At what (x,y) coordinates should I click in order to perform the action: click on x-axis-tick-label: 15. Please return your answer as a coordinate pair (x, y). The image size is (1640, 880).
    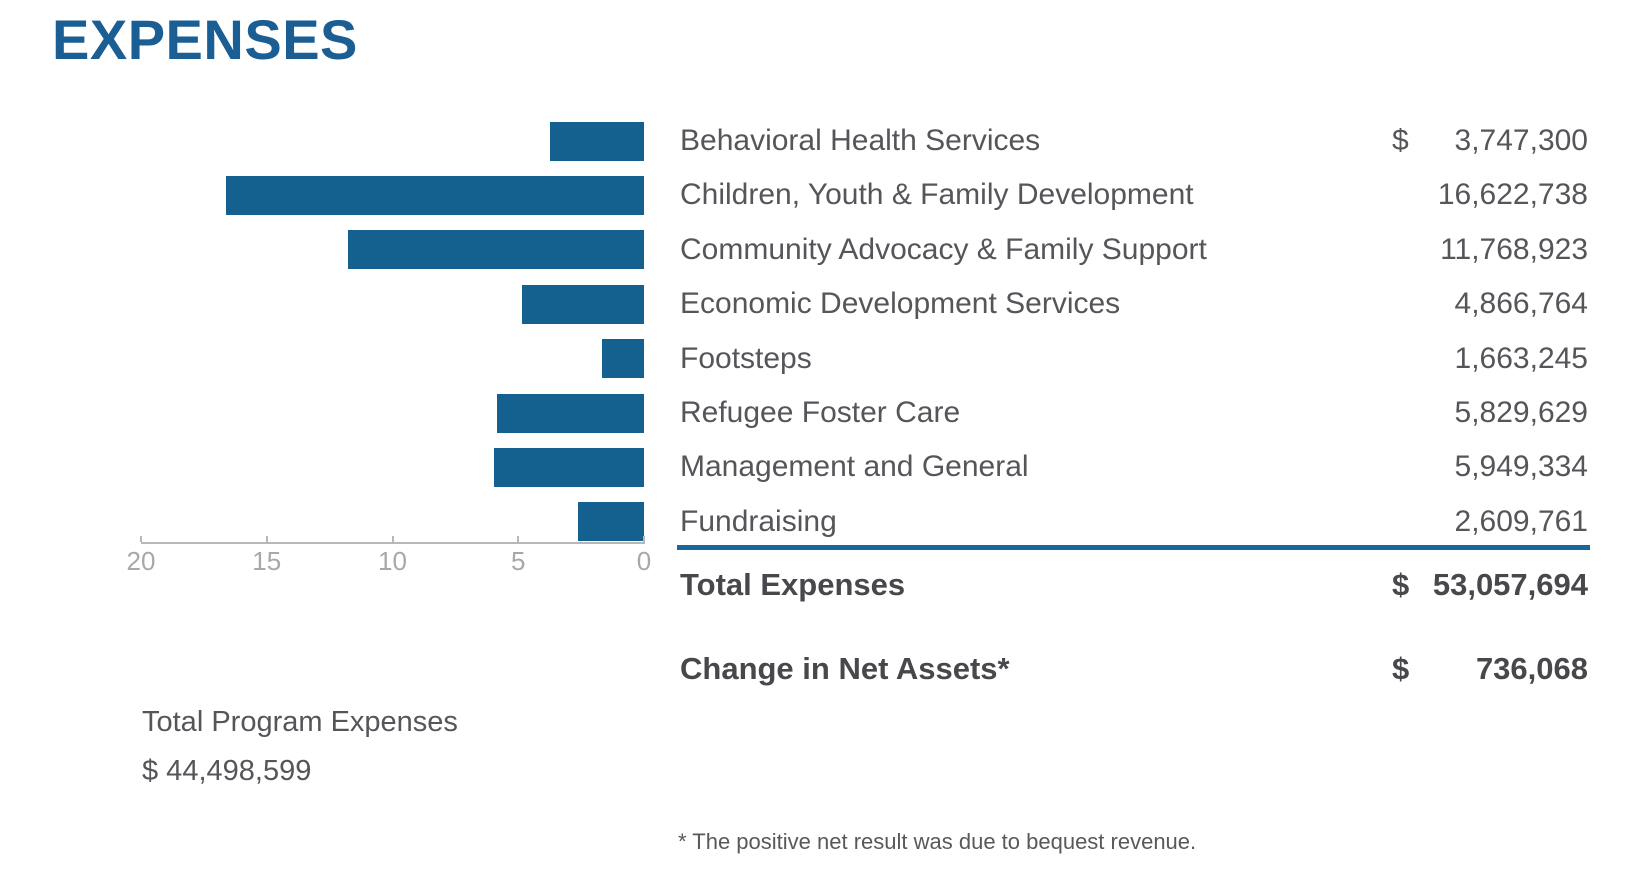
    Looking at the image, I should click on (267, 561).